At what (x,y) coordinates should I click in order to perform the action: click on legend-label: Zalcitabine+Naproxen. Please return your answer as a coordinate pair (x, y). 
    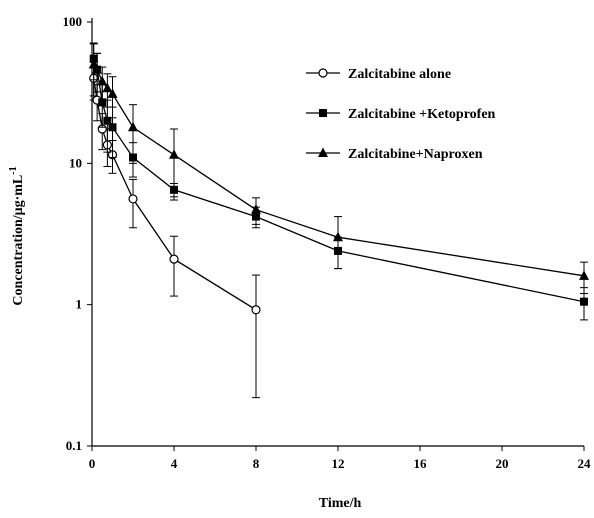
    Looking at the image, I should click on (415, 154).